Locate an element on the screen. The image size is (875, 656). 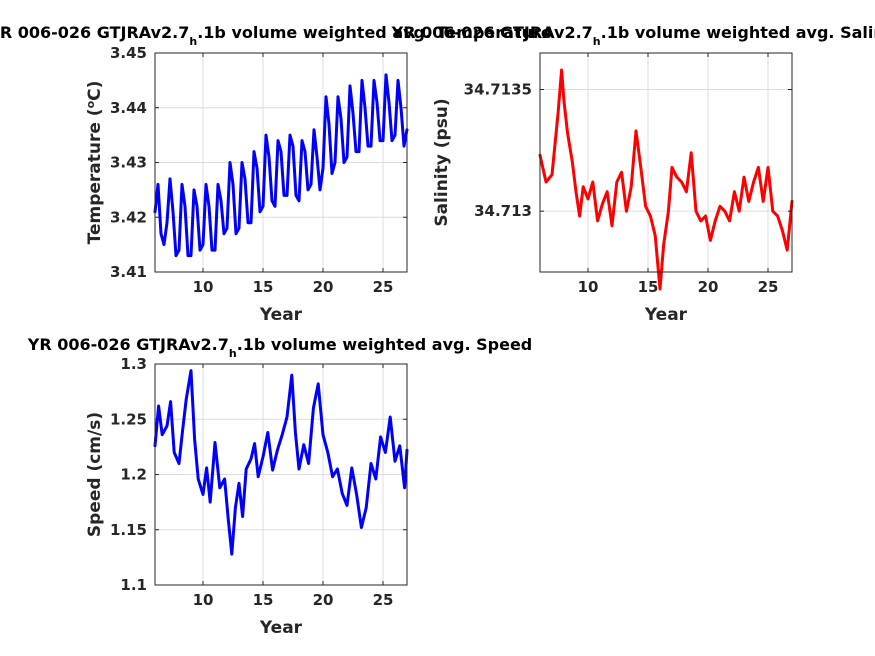
y-axis-label: Temperature (oC) is located at coordinates (95, 163).